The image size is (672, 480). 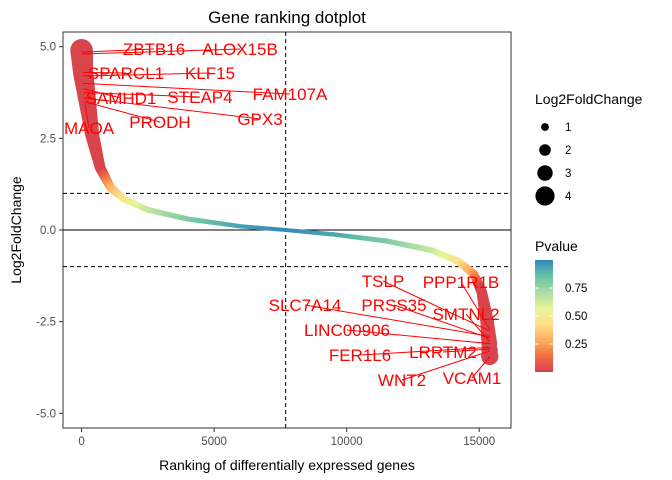 What do you see at coordinates (568, 197) in the screenshot?
I see `size-legend-label: 4` at bounding box center [568, 197].